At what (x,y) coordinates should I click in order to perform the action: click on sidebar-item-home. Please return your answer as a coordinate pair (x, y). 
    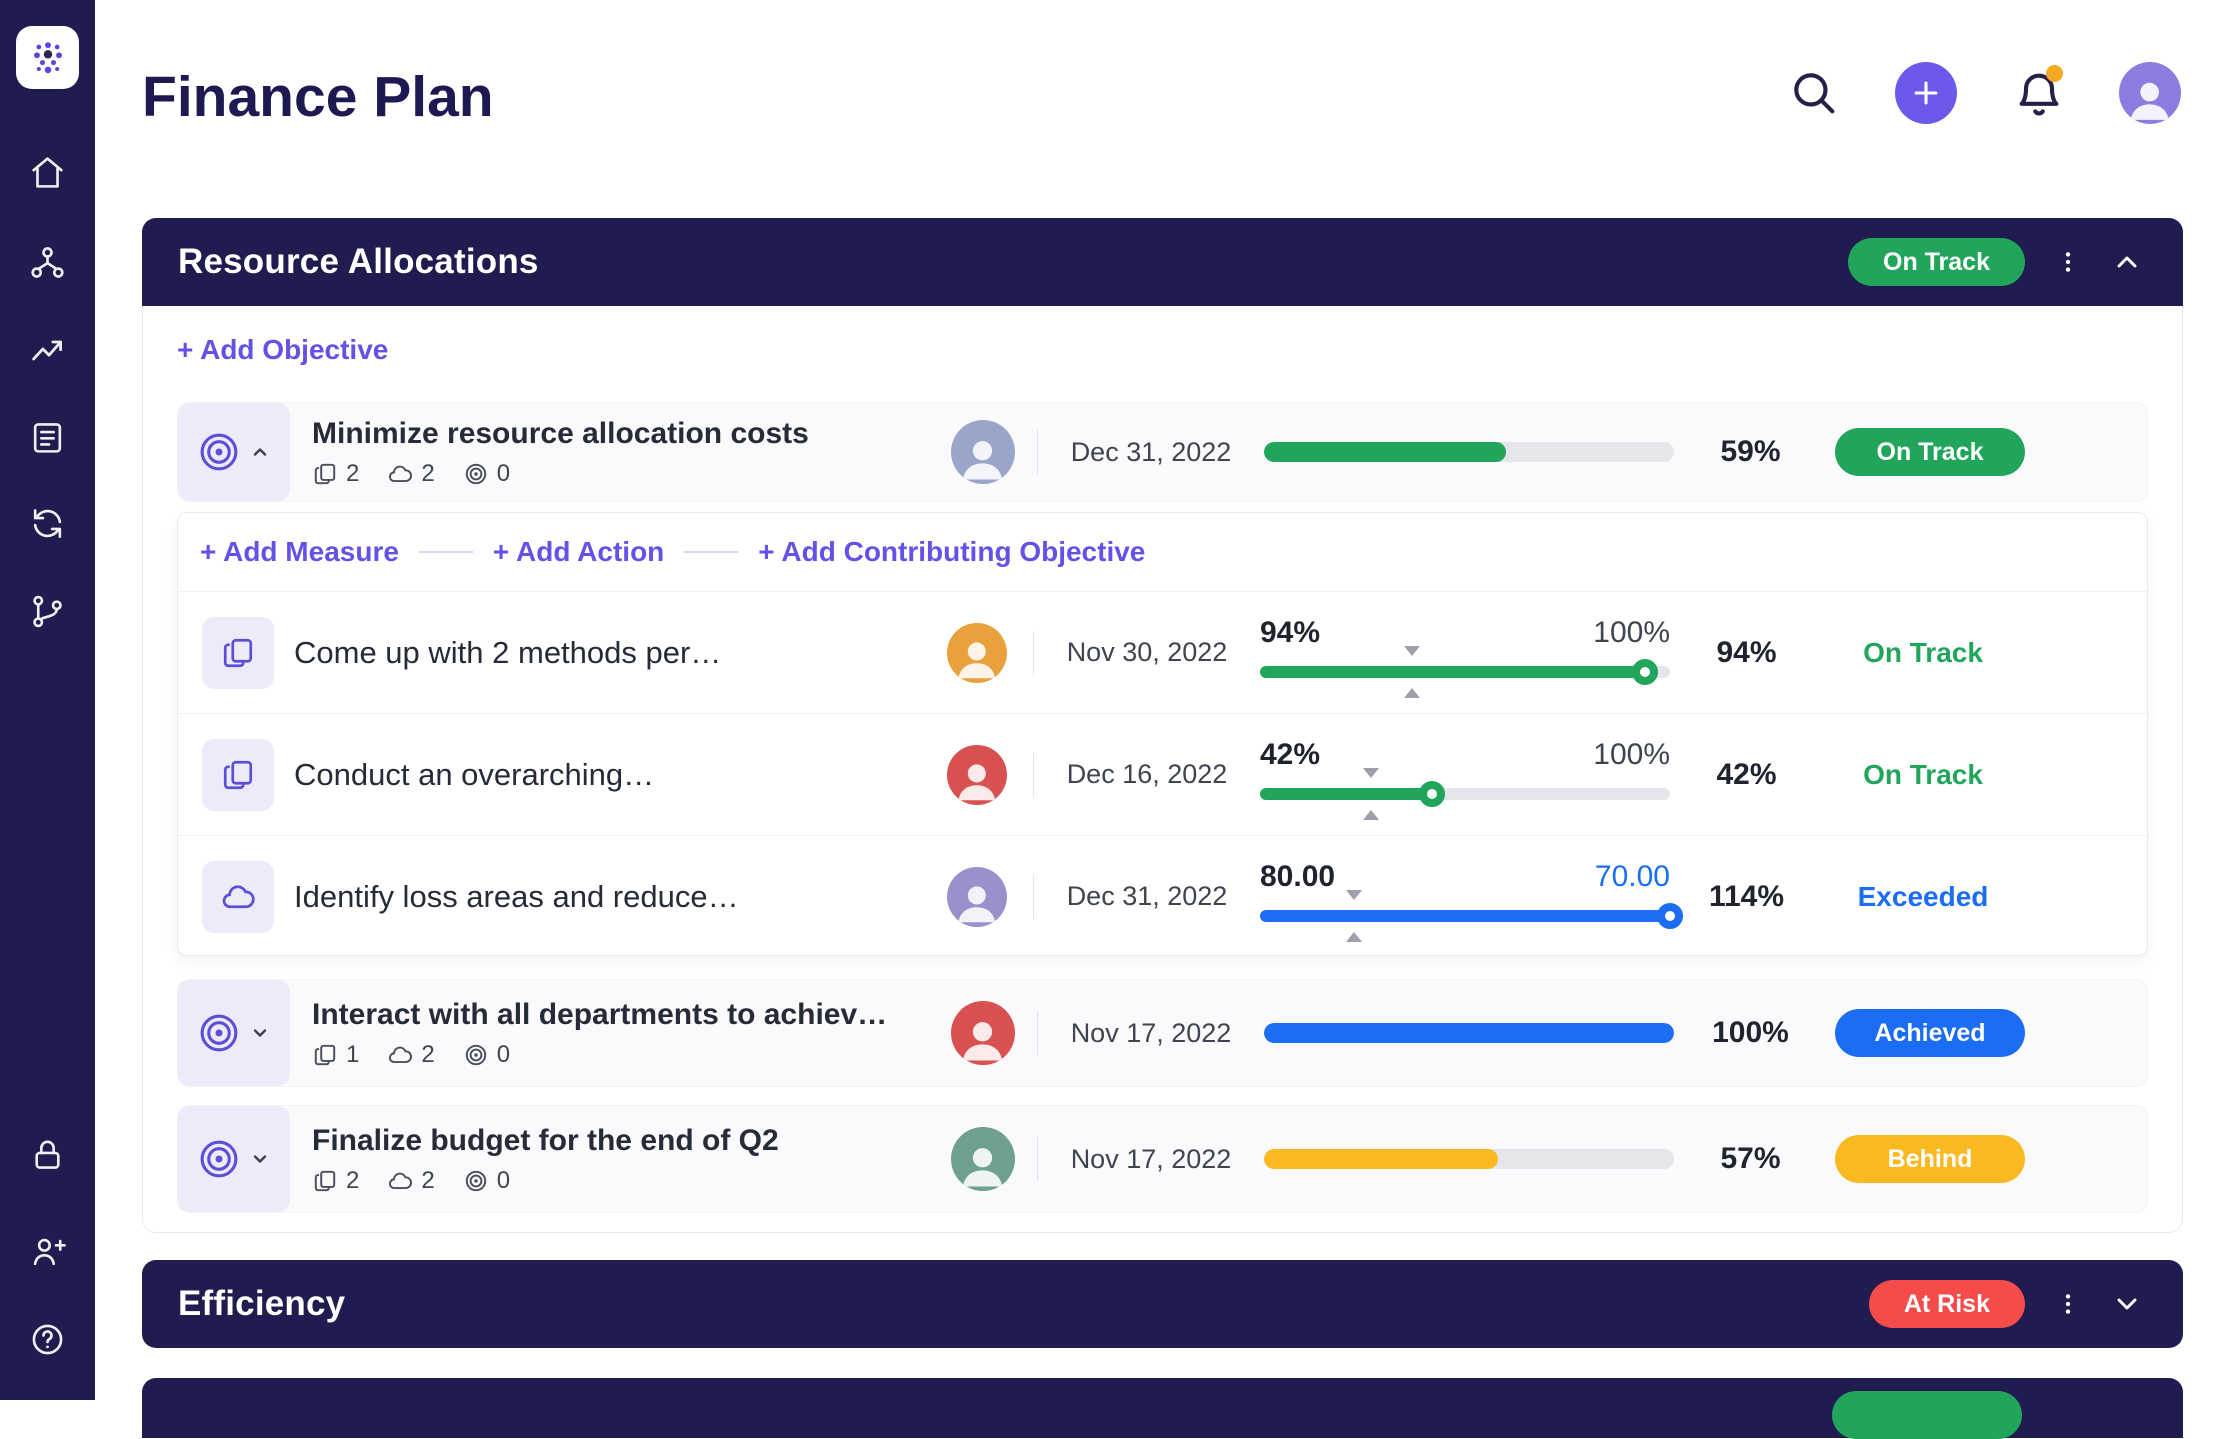
    Looking at the image, I should click on (47, 172).